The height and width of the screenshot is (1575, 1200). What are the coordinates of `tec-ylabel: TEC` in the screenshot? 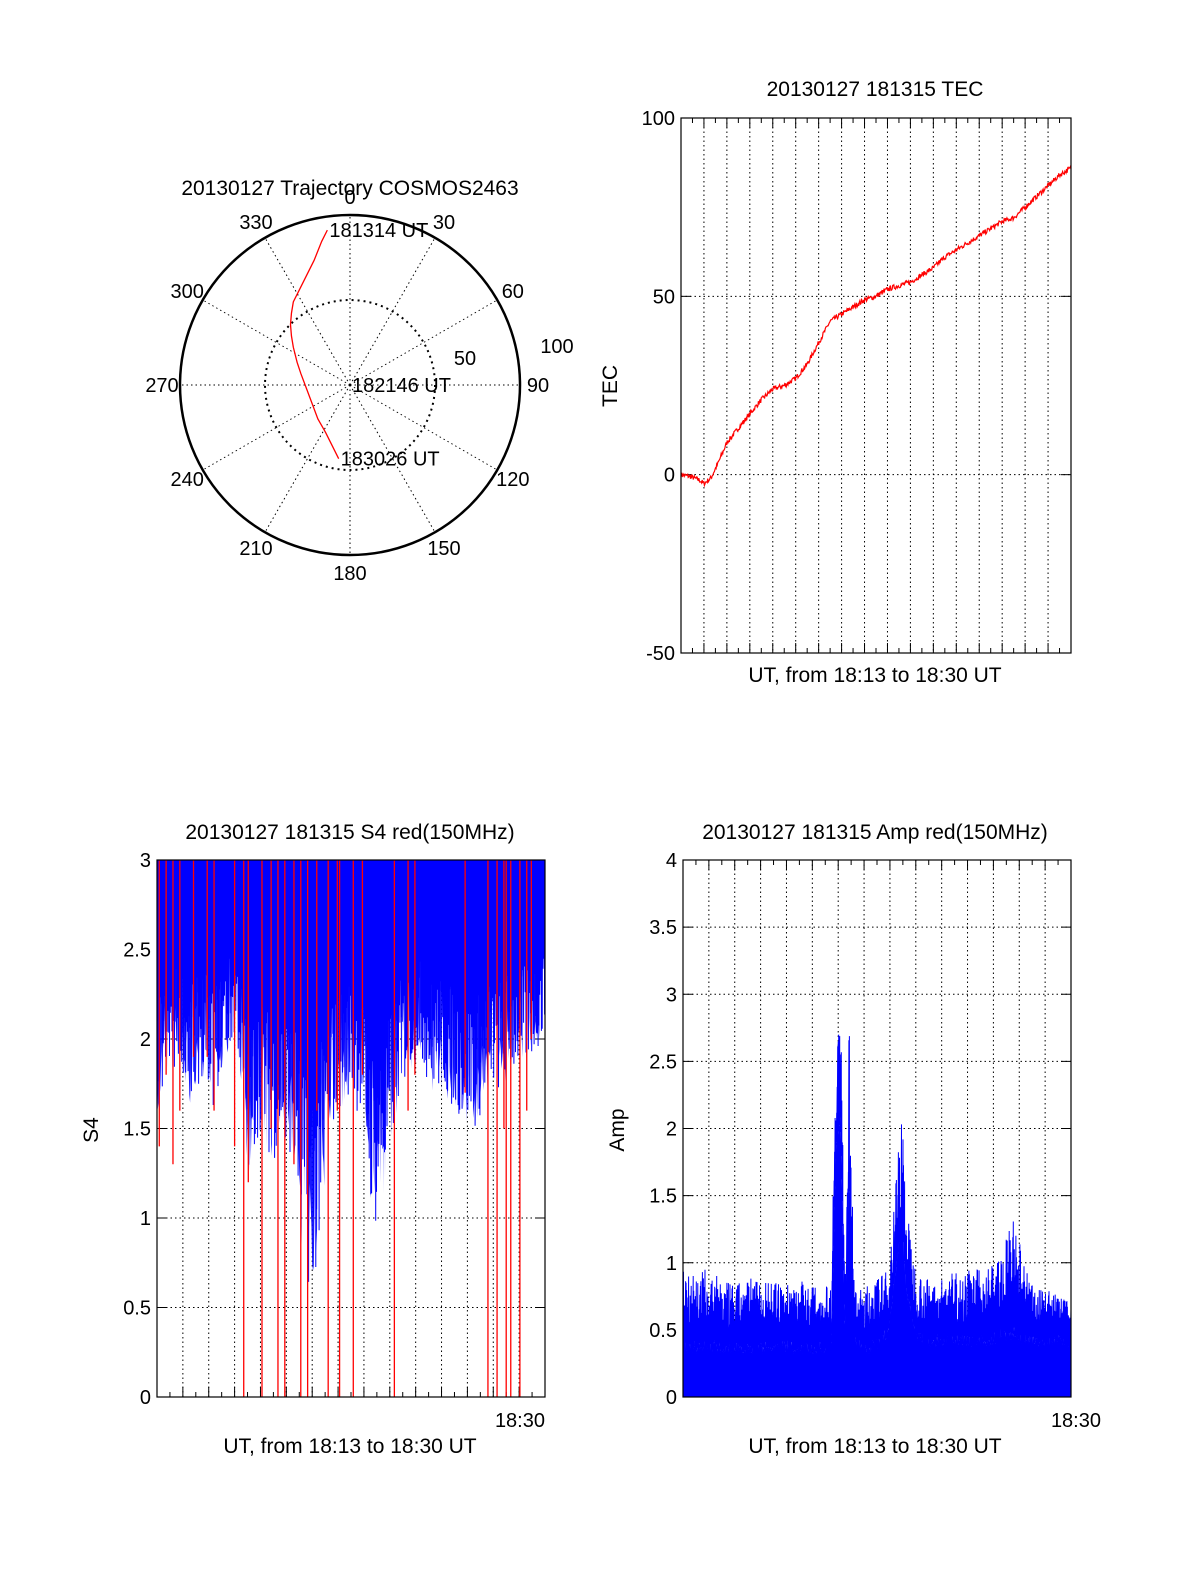 It's located at (610, 386).